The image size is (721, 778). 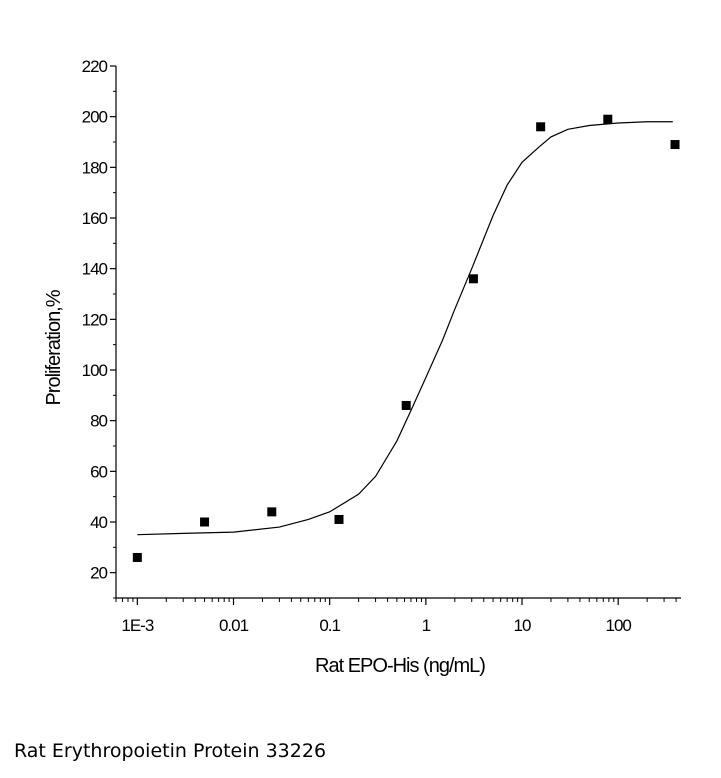 I want to click on x-tick-label: 10, so click(x=522, y=625).